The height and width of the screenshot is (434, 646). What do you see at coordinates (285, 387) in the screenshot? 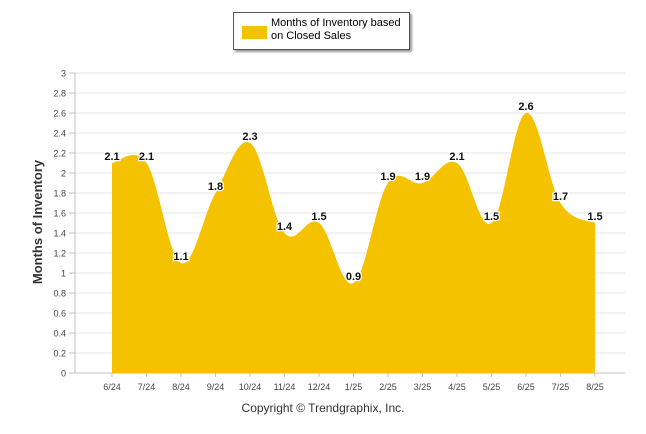
I see `x-tick-label: 11/24` at bounding box center [285, 387].